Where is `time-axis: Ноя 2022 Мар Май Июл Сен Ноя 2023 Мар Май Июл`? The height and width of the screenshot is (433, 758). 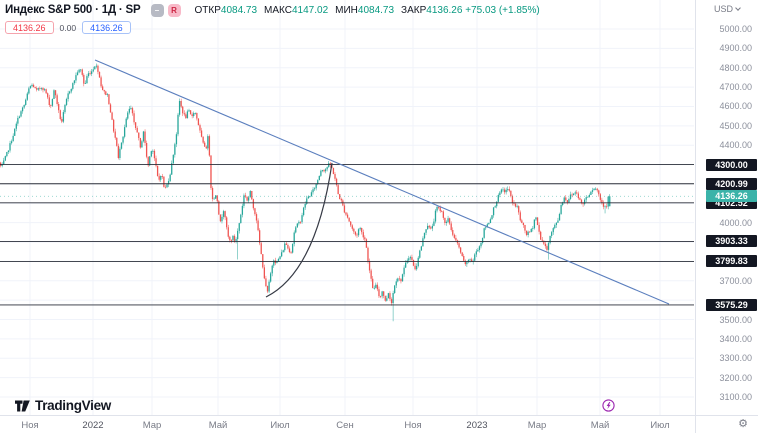 time-axis: Ноя 2022 Мар Май Июл Сен Ноя 2023 Мар Май Июл is located at coordinates (347, 424).